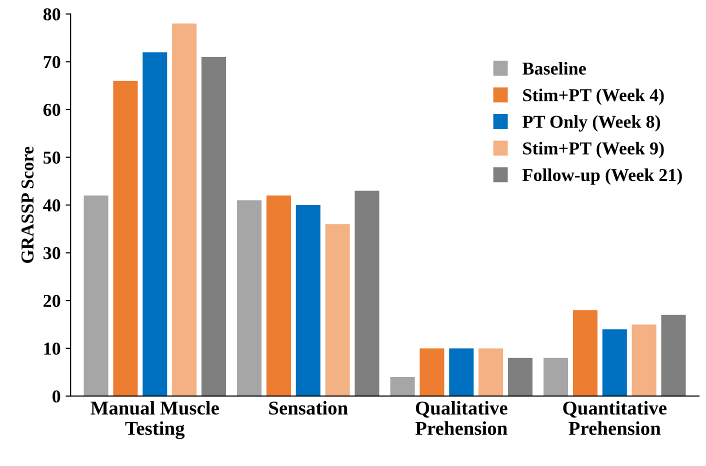 The image size is (706, 466). What do you see at coordinates (51, 110) in the screenshot?
I see `y-tick-label: 60` at bounding box center [51, 110].